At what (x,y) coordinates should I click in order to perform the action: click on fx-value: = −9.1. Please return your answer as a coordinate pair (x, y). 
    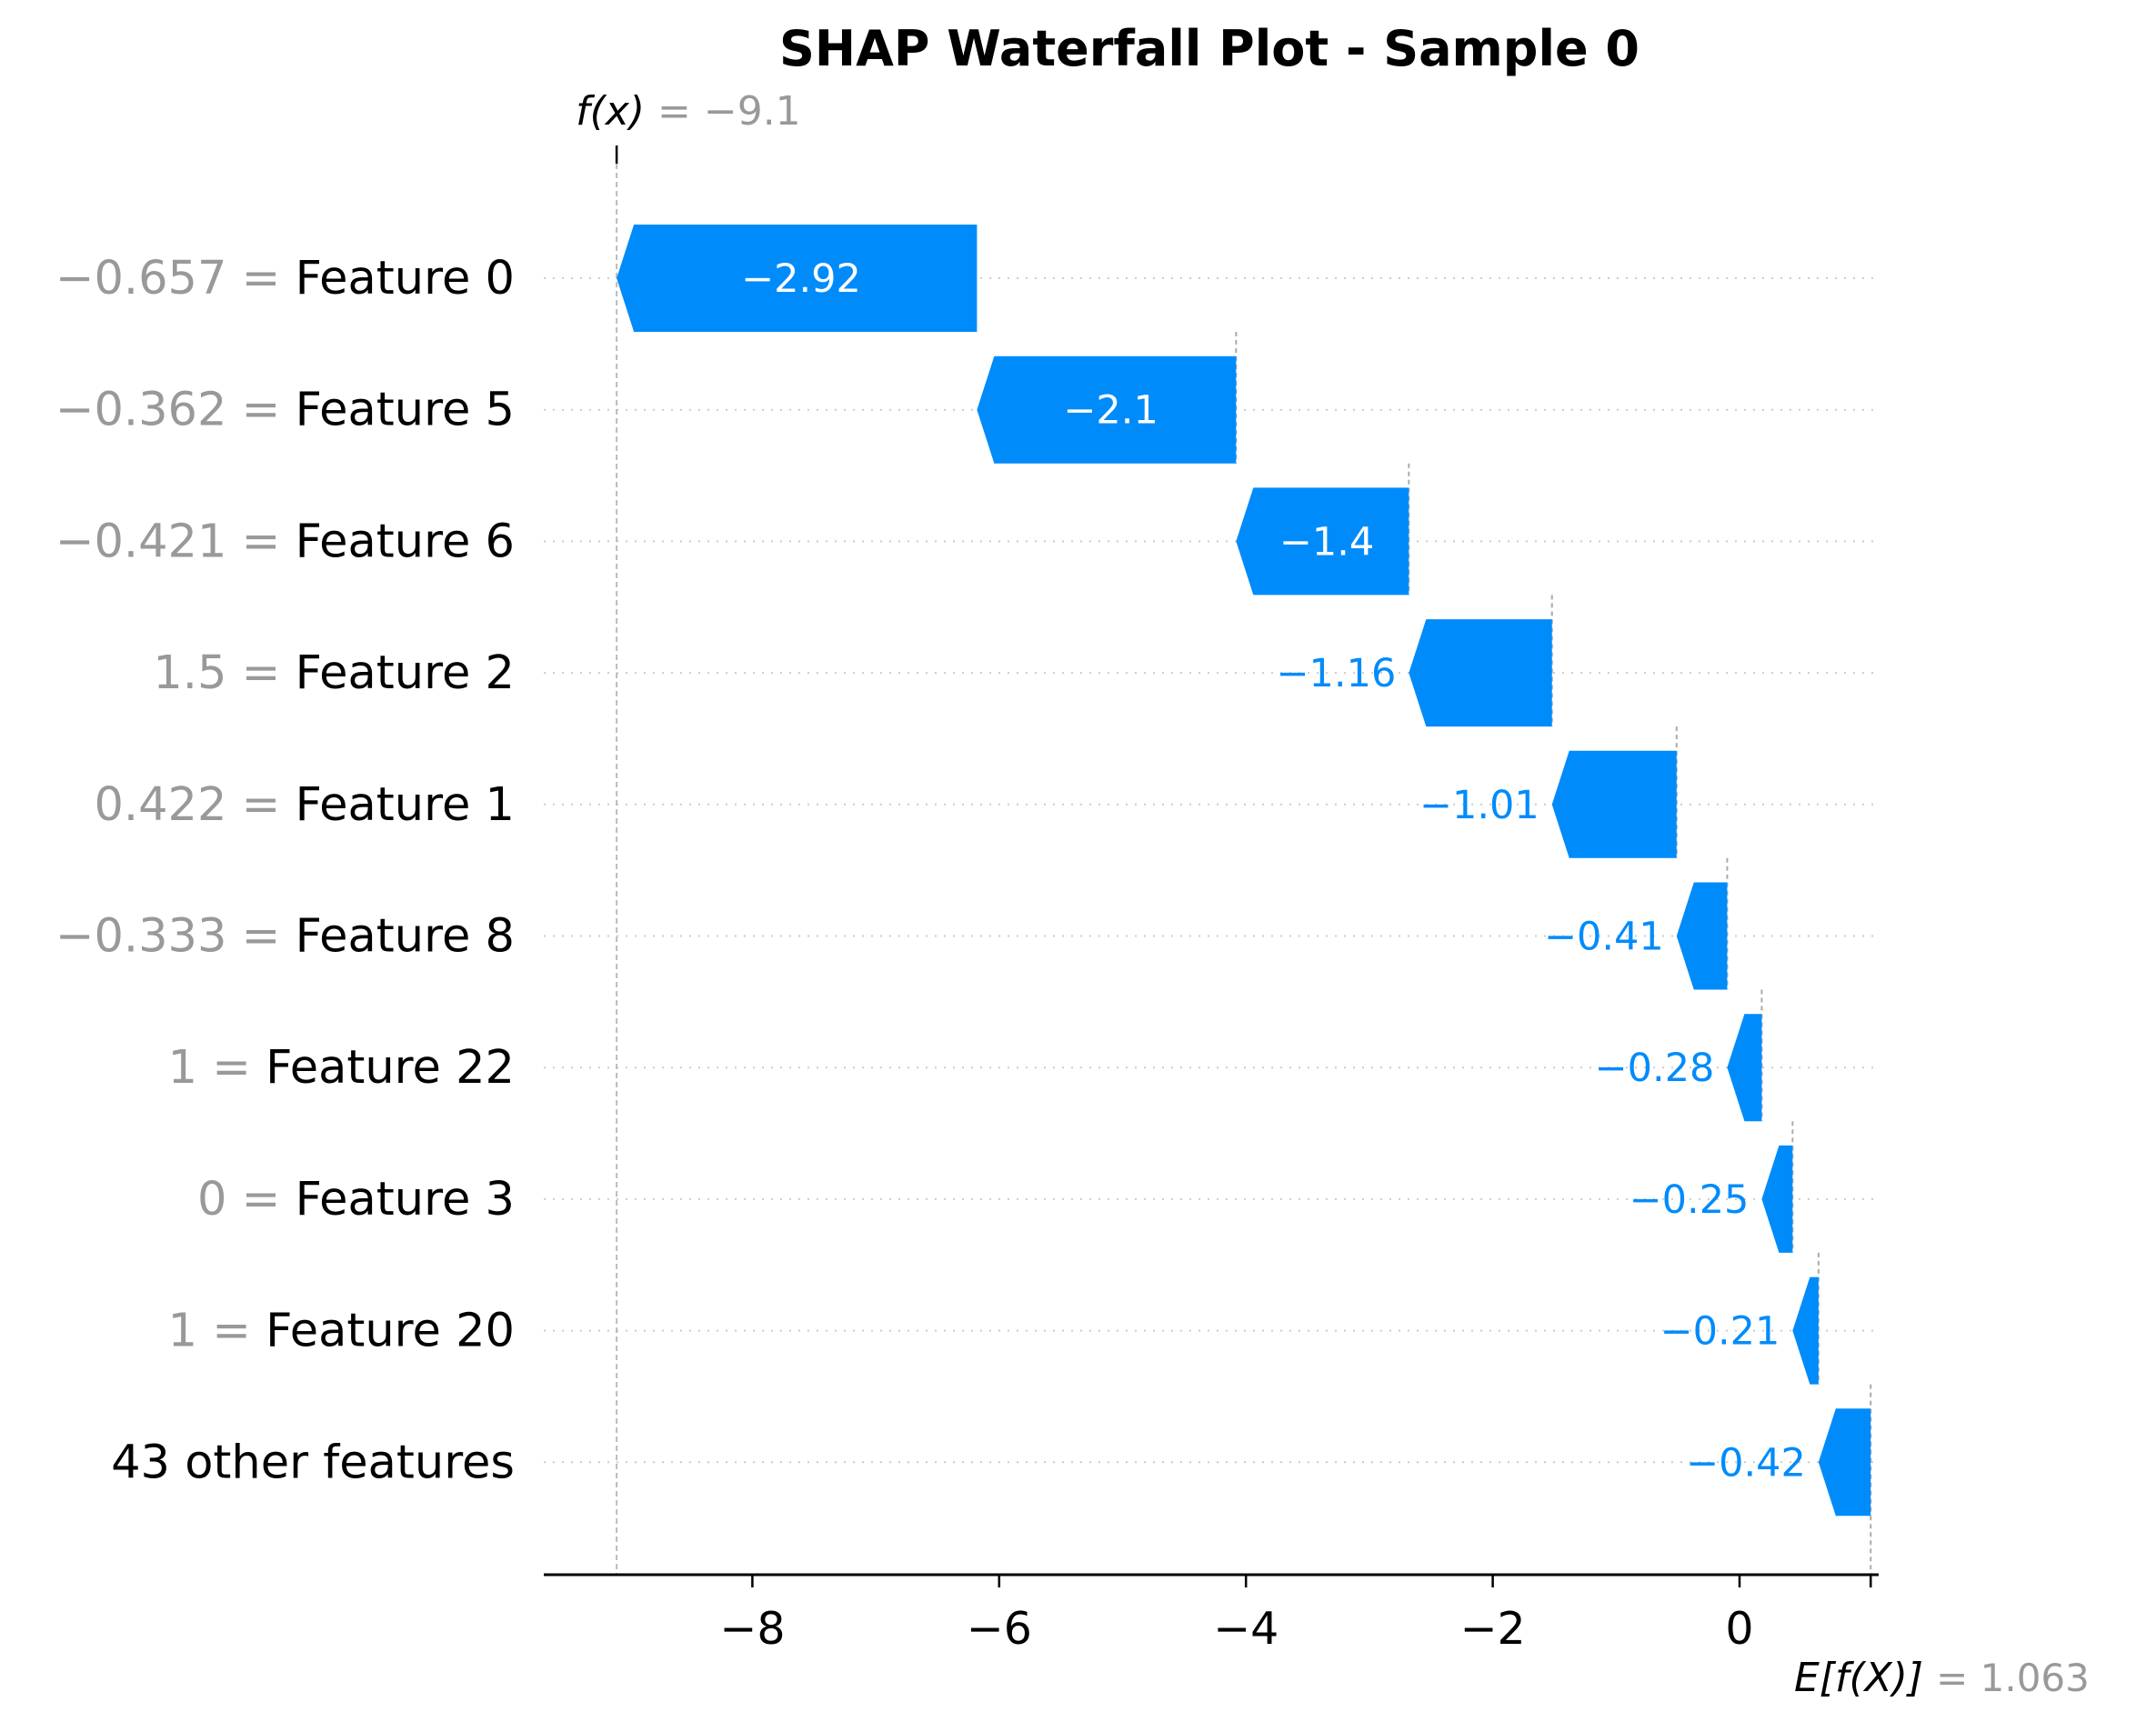
    Looking at the image, I should click on (729, 112).